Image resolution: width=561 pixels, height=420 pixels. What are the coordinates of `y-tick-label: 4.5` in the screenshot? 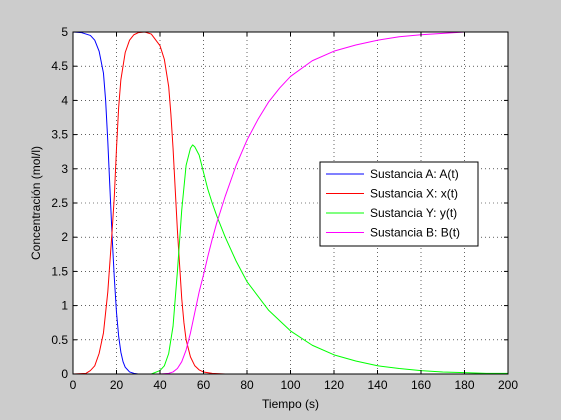 It's located at (59, 66).